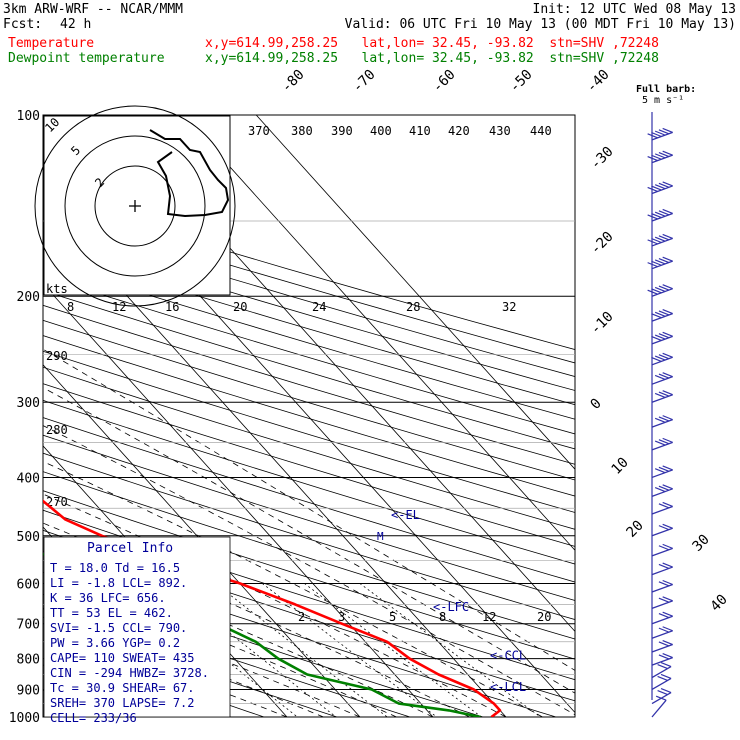 Image resolution: width=740 pixels, height=740 pixels. What do you see at coordinates (137, 627) in the screenshot?
I see `parcel-info-panel` at bounding box center [137, 627].